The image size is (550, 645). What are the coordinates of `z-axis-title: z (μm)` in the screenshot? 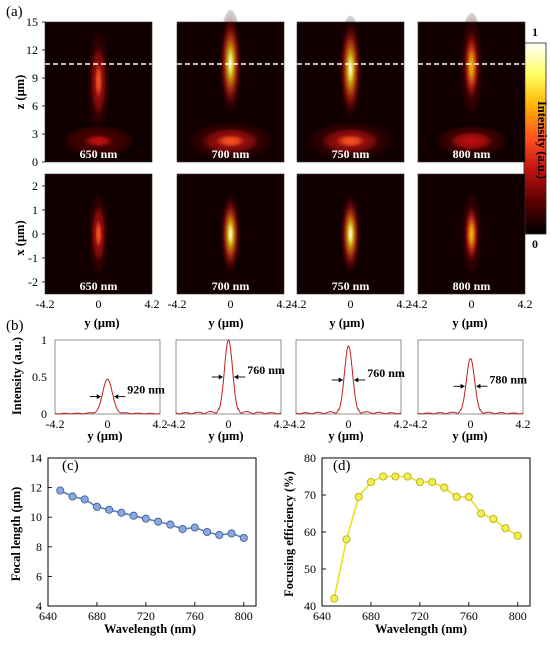 It's located at (20, 92).